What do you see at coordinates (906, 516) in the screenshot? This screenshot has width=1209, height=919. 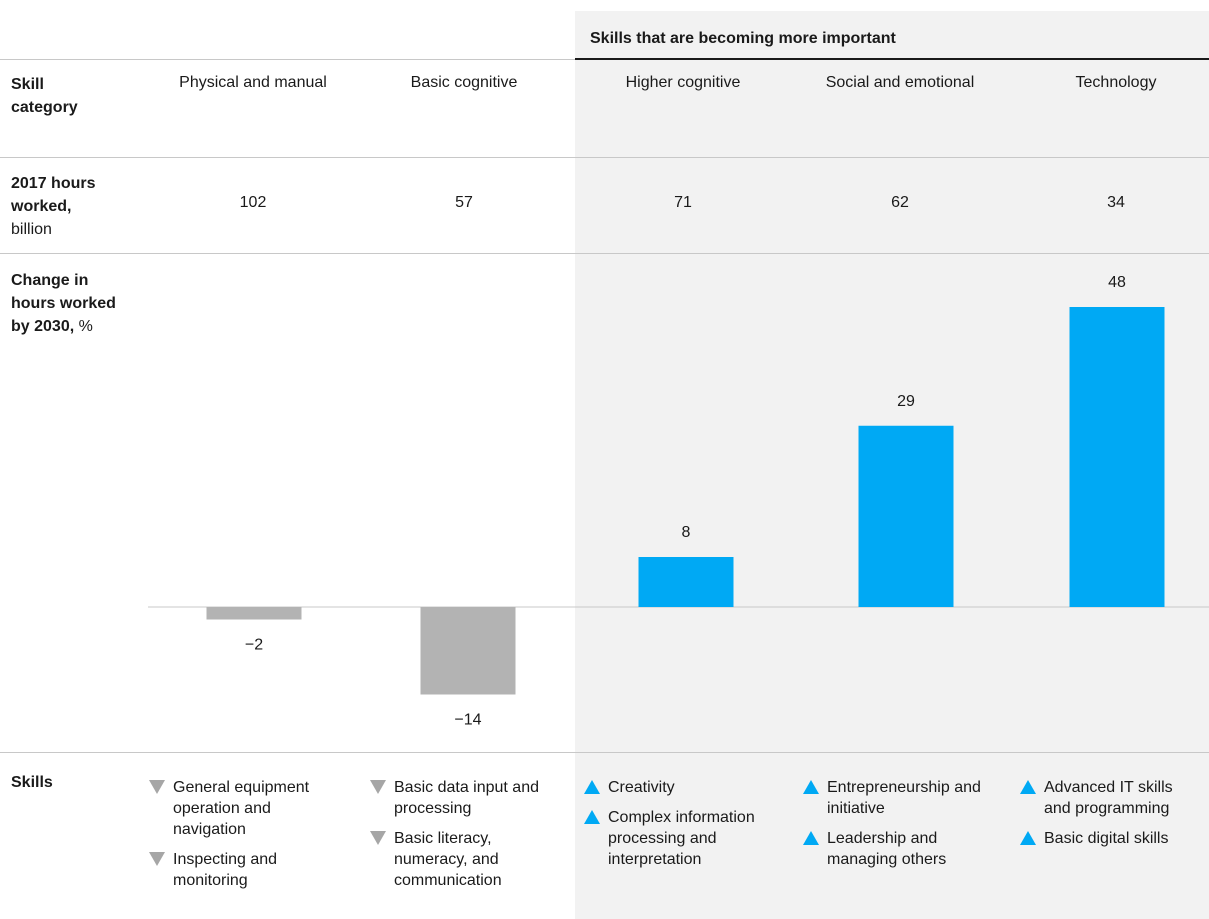 I see `bar-social-emotional` at bounding box center [906, 516].